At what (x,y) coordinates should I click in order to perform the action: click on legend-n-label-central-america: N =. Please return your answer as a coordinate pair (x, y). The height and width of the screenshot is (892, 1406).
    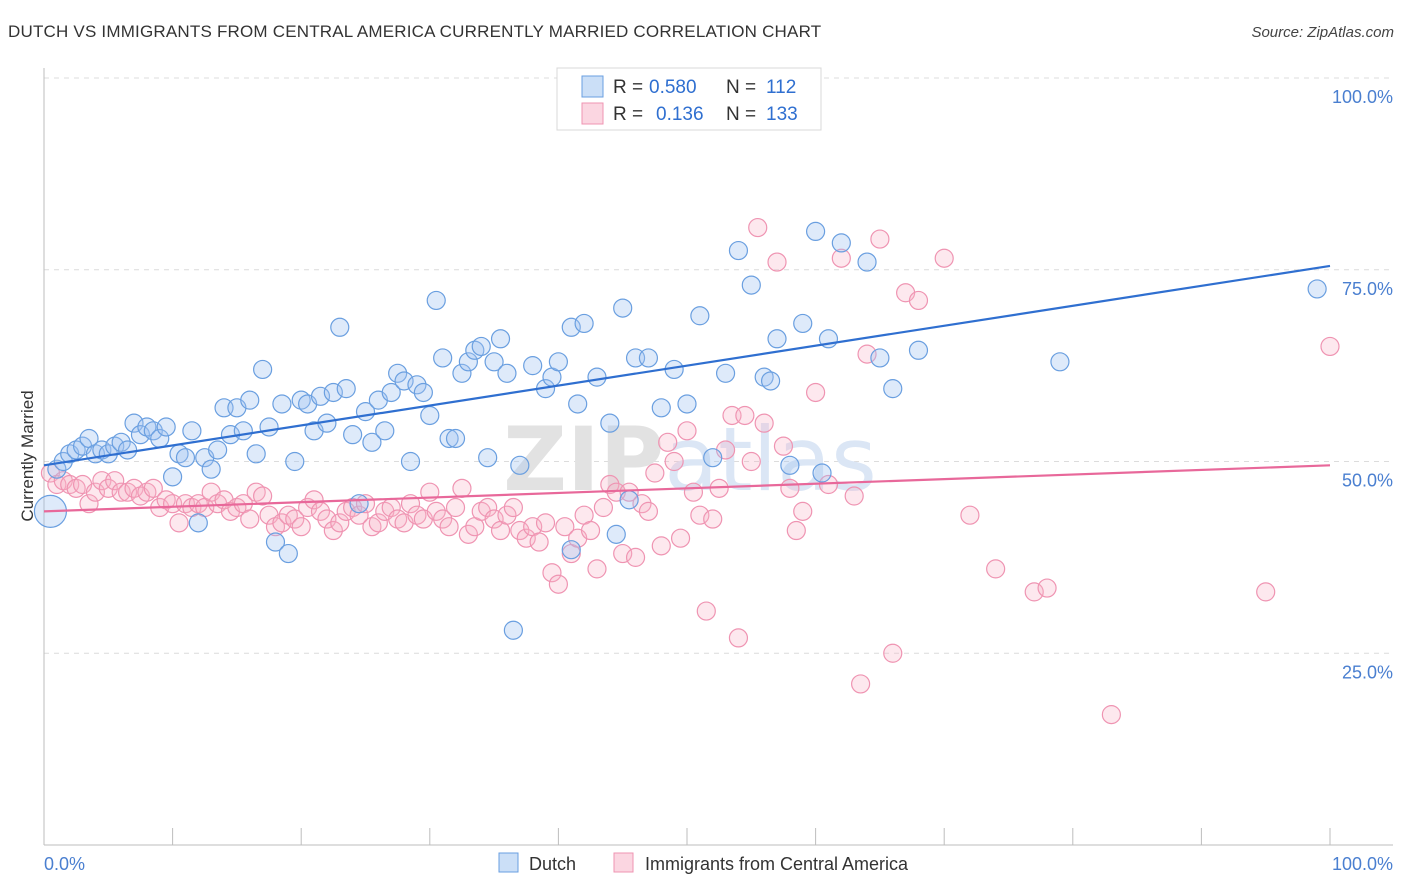
    Looking at the image, I should click on (741, 114).